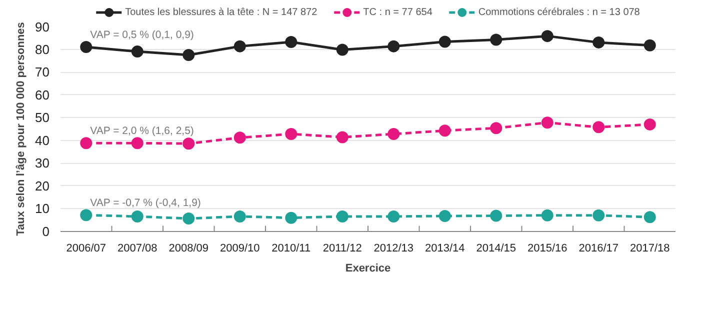  I want to click on x-tick-label: 2008/09, so click(188, 248).